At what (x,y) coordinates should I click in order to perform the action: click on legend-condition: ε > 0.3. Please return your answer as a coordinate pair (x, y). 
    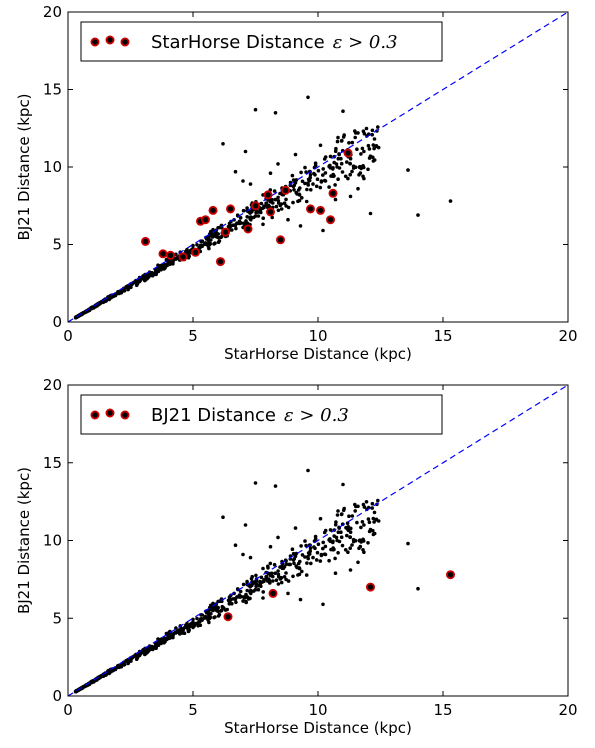
    Looking at the image, I should click on (365, 42).